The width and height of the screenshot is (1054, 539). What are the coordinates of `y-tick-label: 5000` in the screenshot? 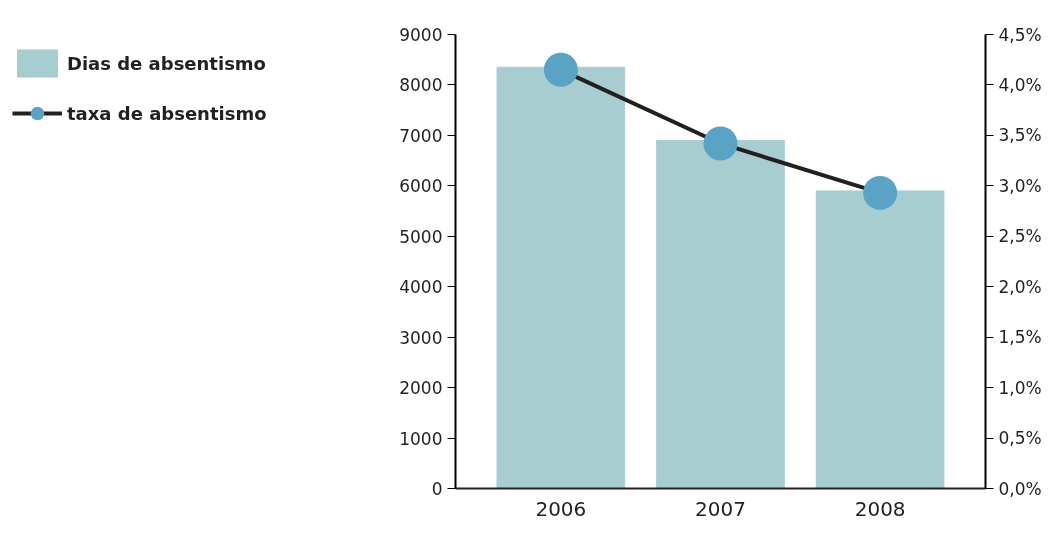 It's located at (421, 236).